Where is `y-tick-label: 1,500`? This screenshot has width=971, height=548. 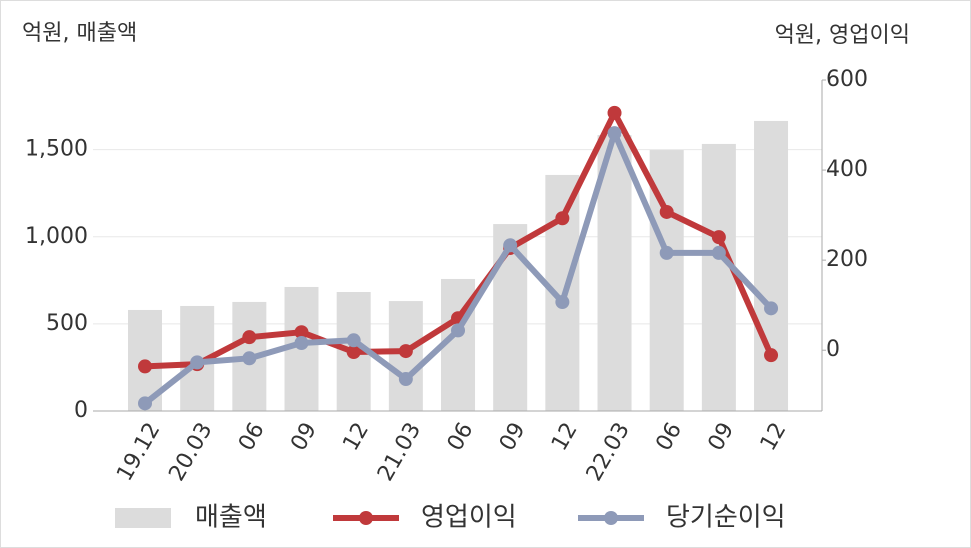
y-tick-label: 1,500 is located at coordinates (56, 149).